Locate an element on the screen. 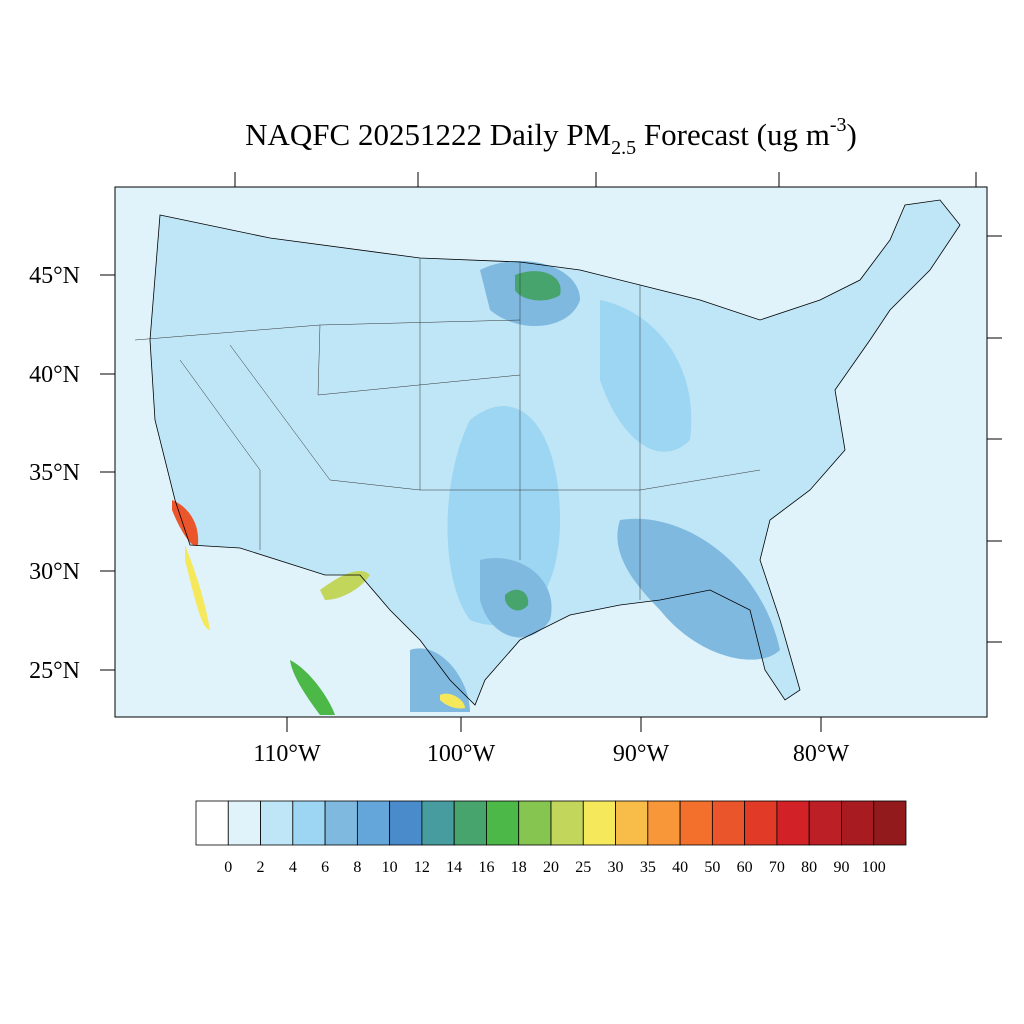 Image resolution: width=1024 pixels, height=1024 pixels. colorbar-label: 14 is located at coordinates (454, 867).